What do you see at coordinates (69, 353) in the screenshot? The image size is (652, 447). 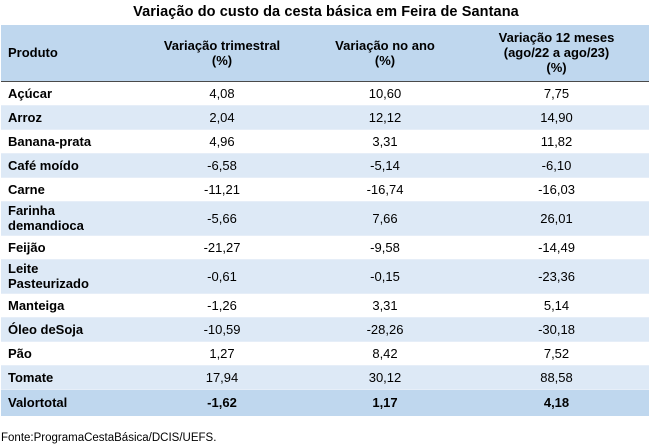 I see `product-name: Pão` at bounding box center [69, 353].